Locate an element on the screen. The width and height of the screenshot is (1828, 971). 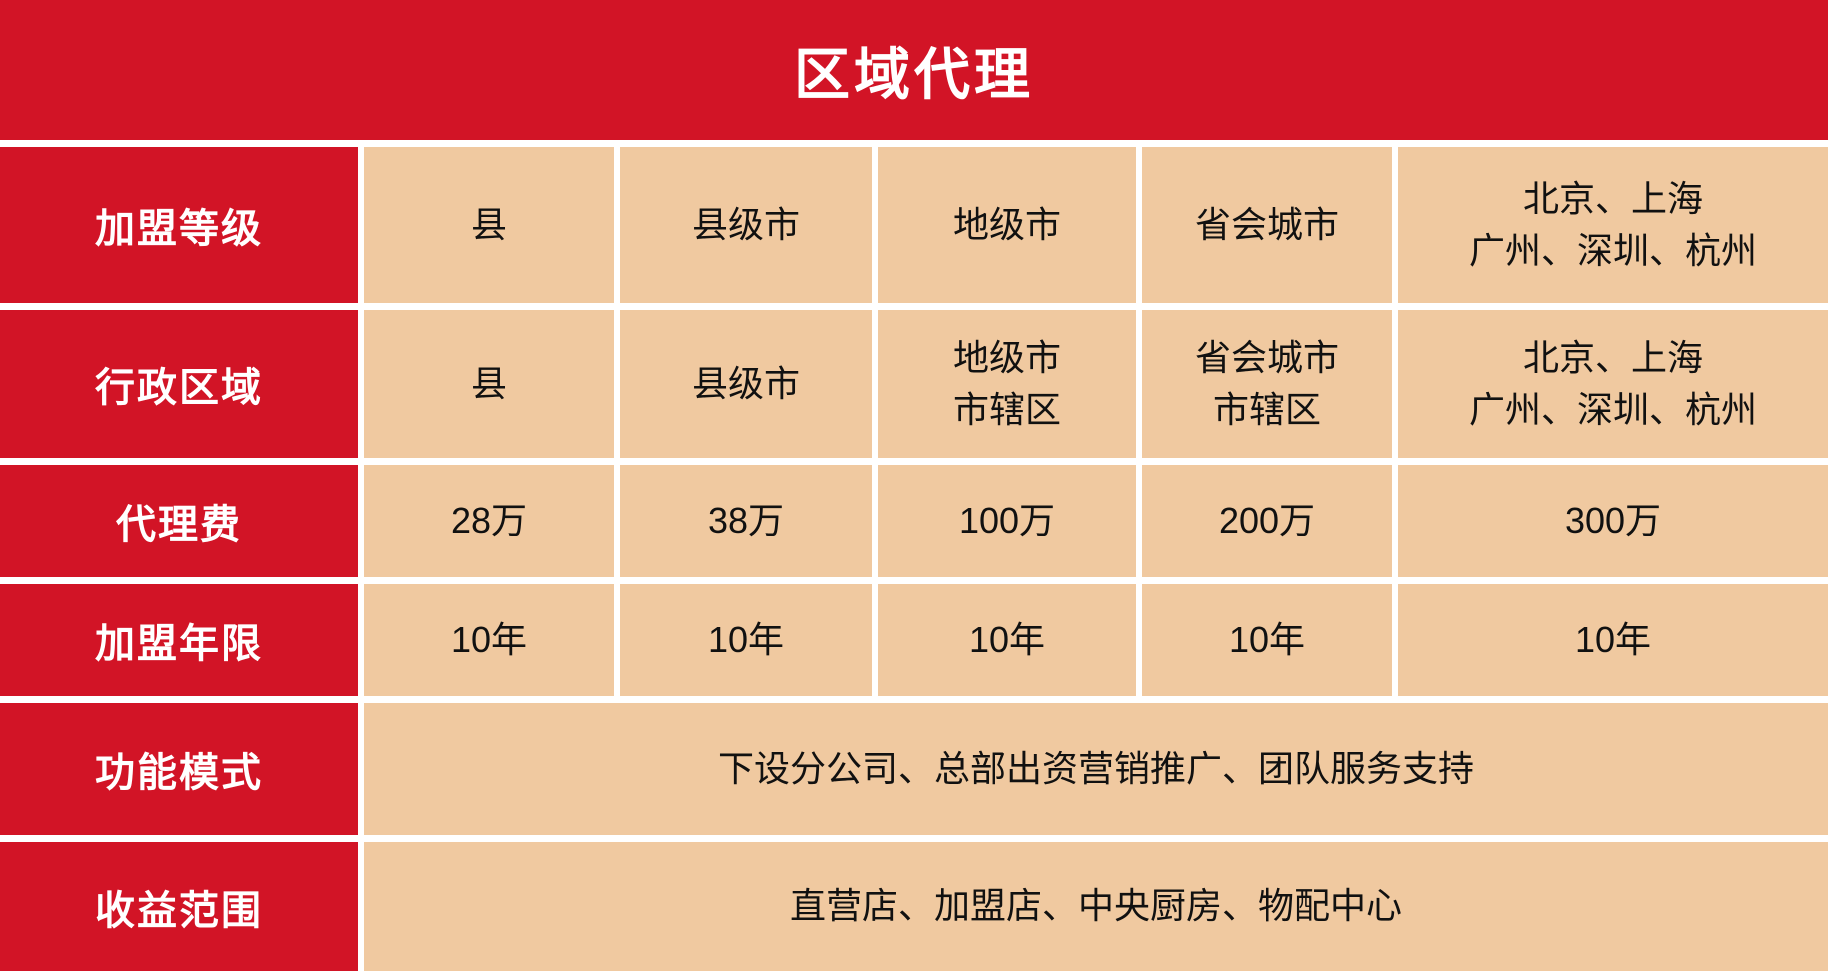
cell-franchise-level-1: 县 is located at coordinates (489, 225).